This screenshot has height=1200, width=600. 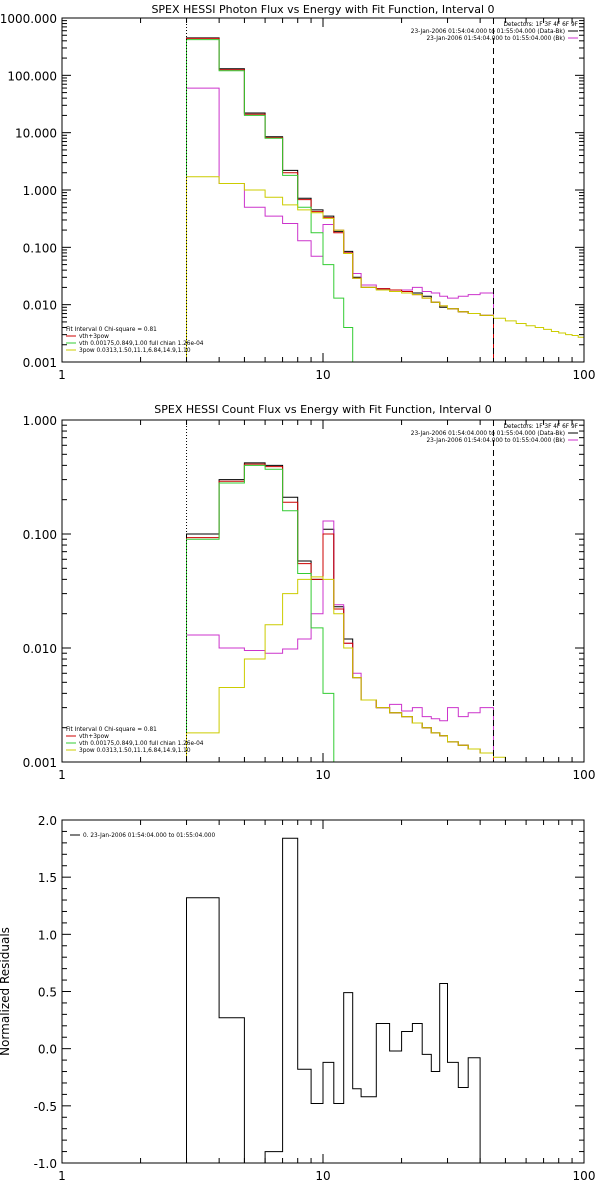 I want to click on y-tick-label: 1000.000, so click(x=28, y=19).